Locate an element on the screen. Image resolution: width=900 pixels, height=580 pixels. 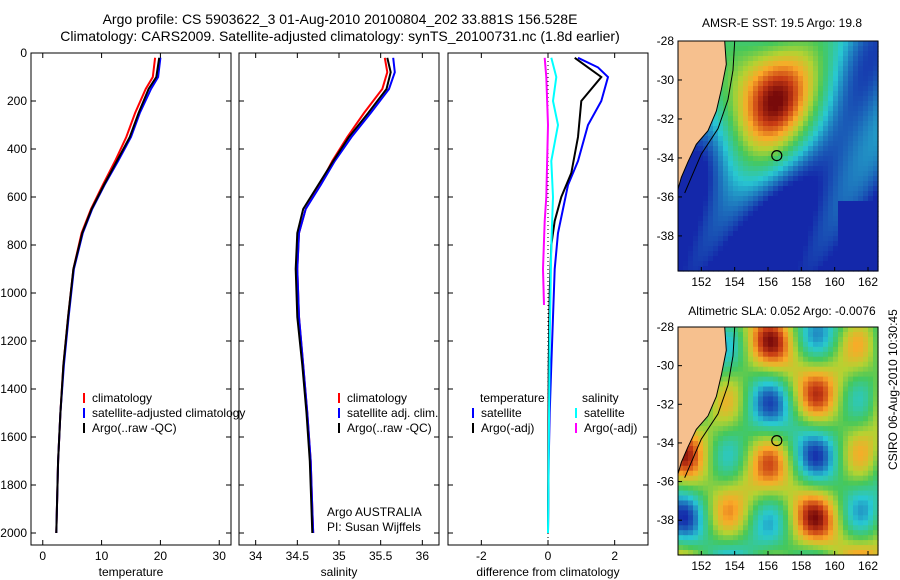
lon-tick-label: 152 is located at coordinates (701, 566).